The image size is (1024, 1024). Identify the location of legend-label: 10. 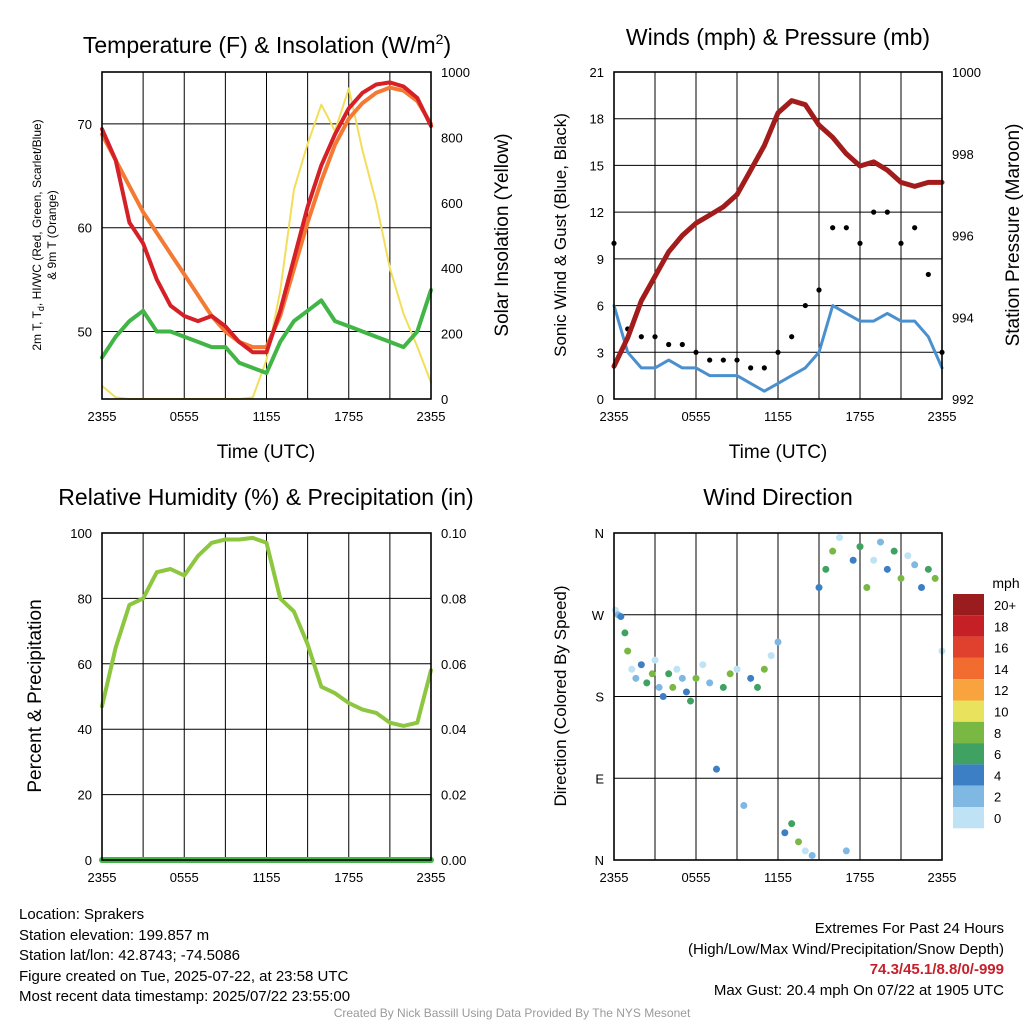
(1001, 712).